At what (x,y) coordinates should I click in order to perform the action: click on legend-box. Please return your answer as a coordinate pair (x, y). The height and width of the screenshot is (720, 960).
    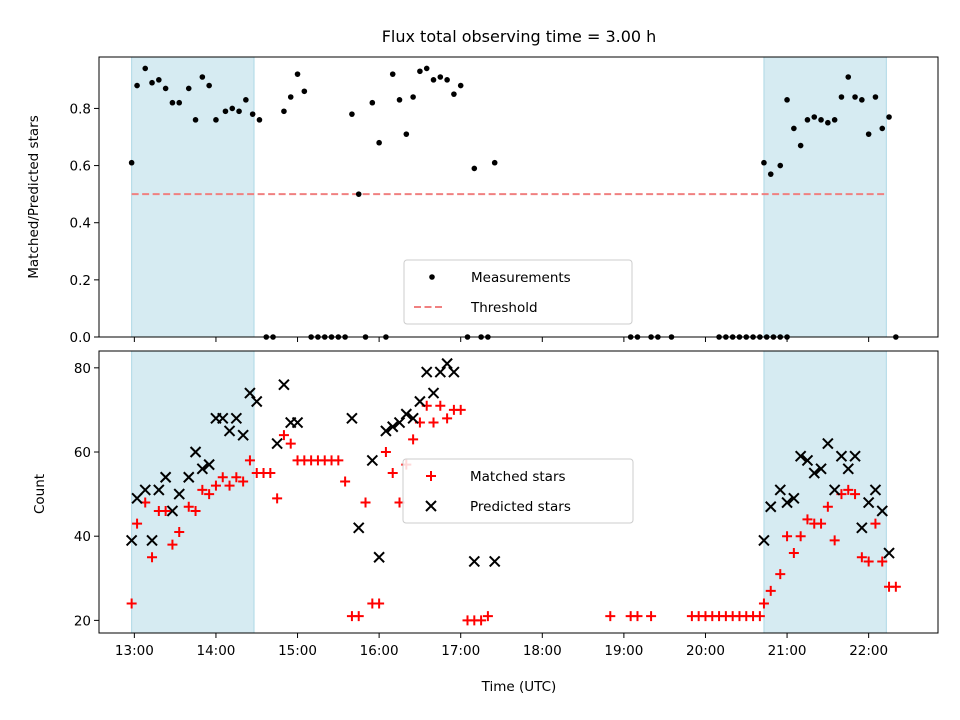
    Looking at the image, I should click on (518, 292).